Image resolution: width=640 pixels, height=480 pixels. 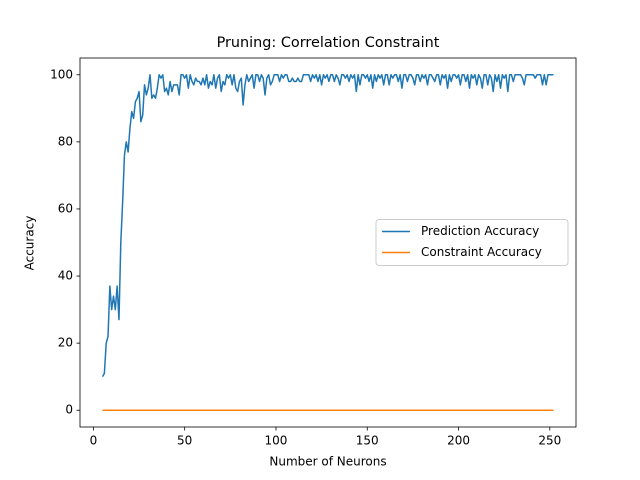 I want to click on x-axis-label: Number of Neurons, so click(x=327, y=462).